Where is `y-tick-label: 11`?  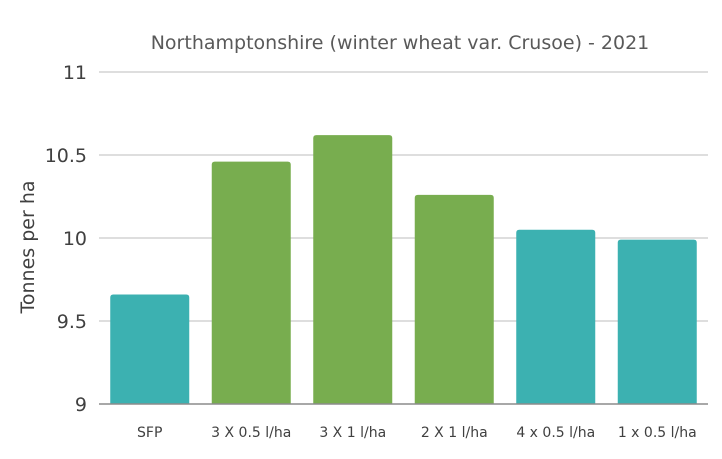 y-tick-label: 11 is located at coordinates (75, 73).